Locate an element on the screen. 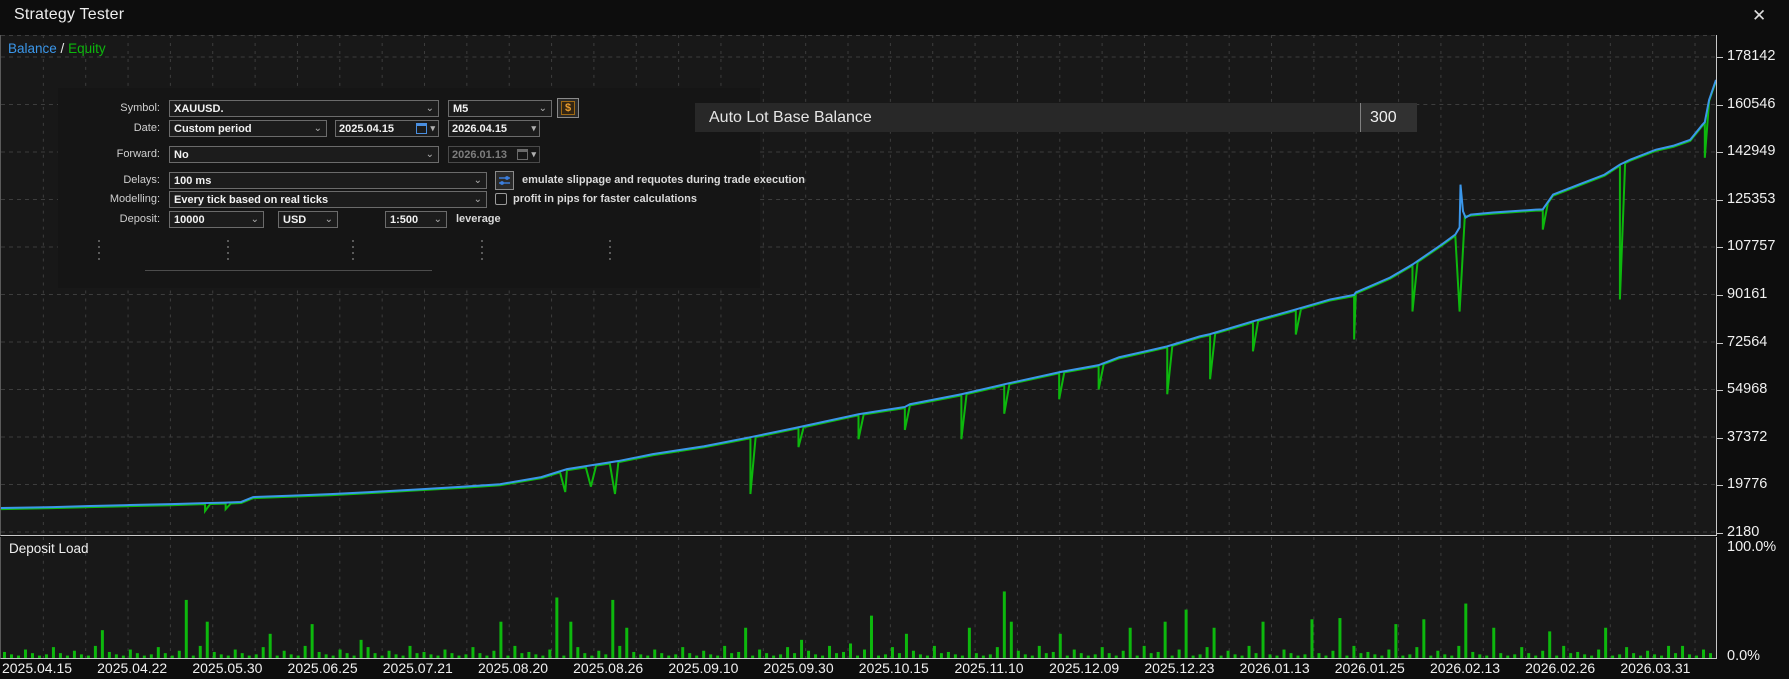  date-axis-label: 2025.08.26 is located at coordinates (608, 668).